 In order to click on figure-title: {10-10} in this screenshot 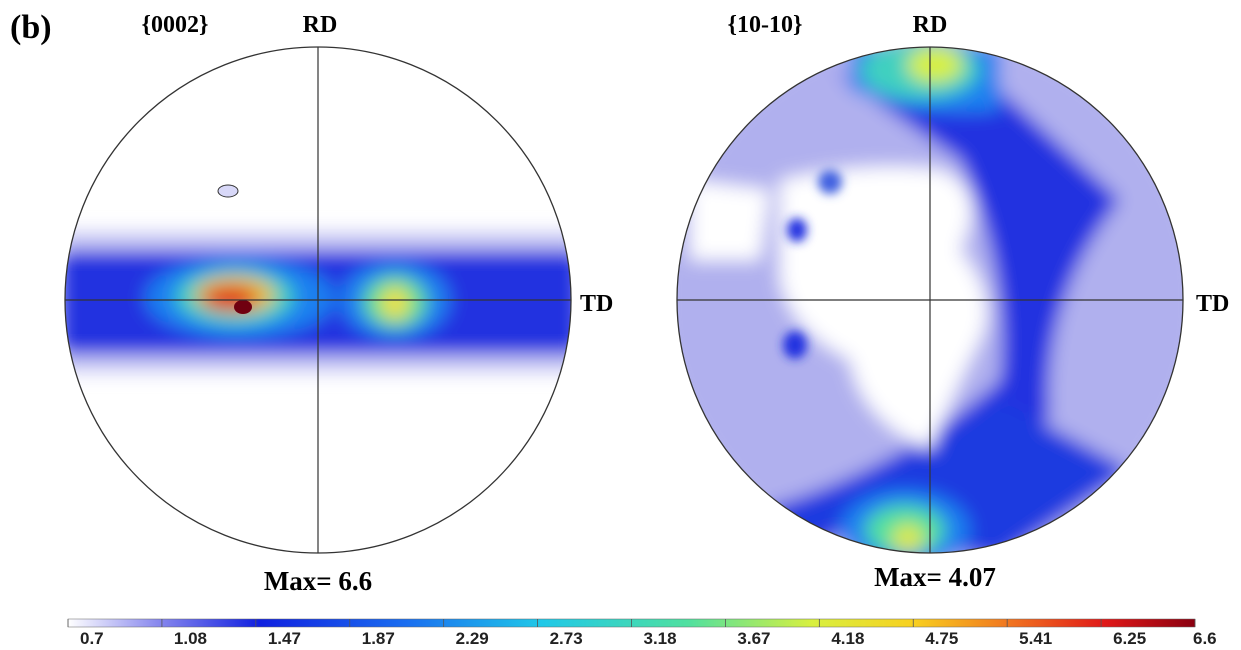, I will do `click(765, 25)`.